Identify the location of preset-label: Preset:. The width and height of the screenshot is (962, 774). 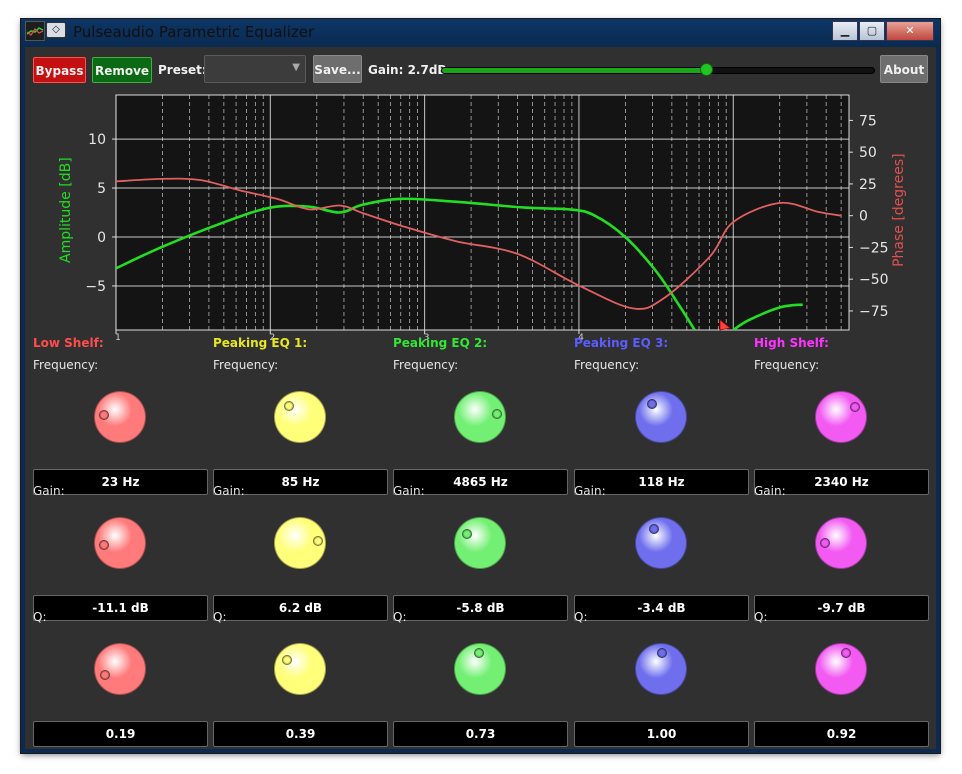
(182, 70).